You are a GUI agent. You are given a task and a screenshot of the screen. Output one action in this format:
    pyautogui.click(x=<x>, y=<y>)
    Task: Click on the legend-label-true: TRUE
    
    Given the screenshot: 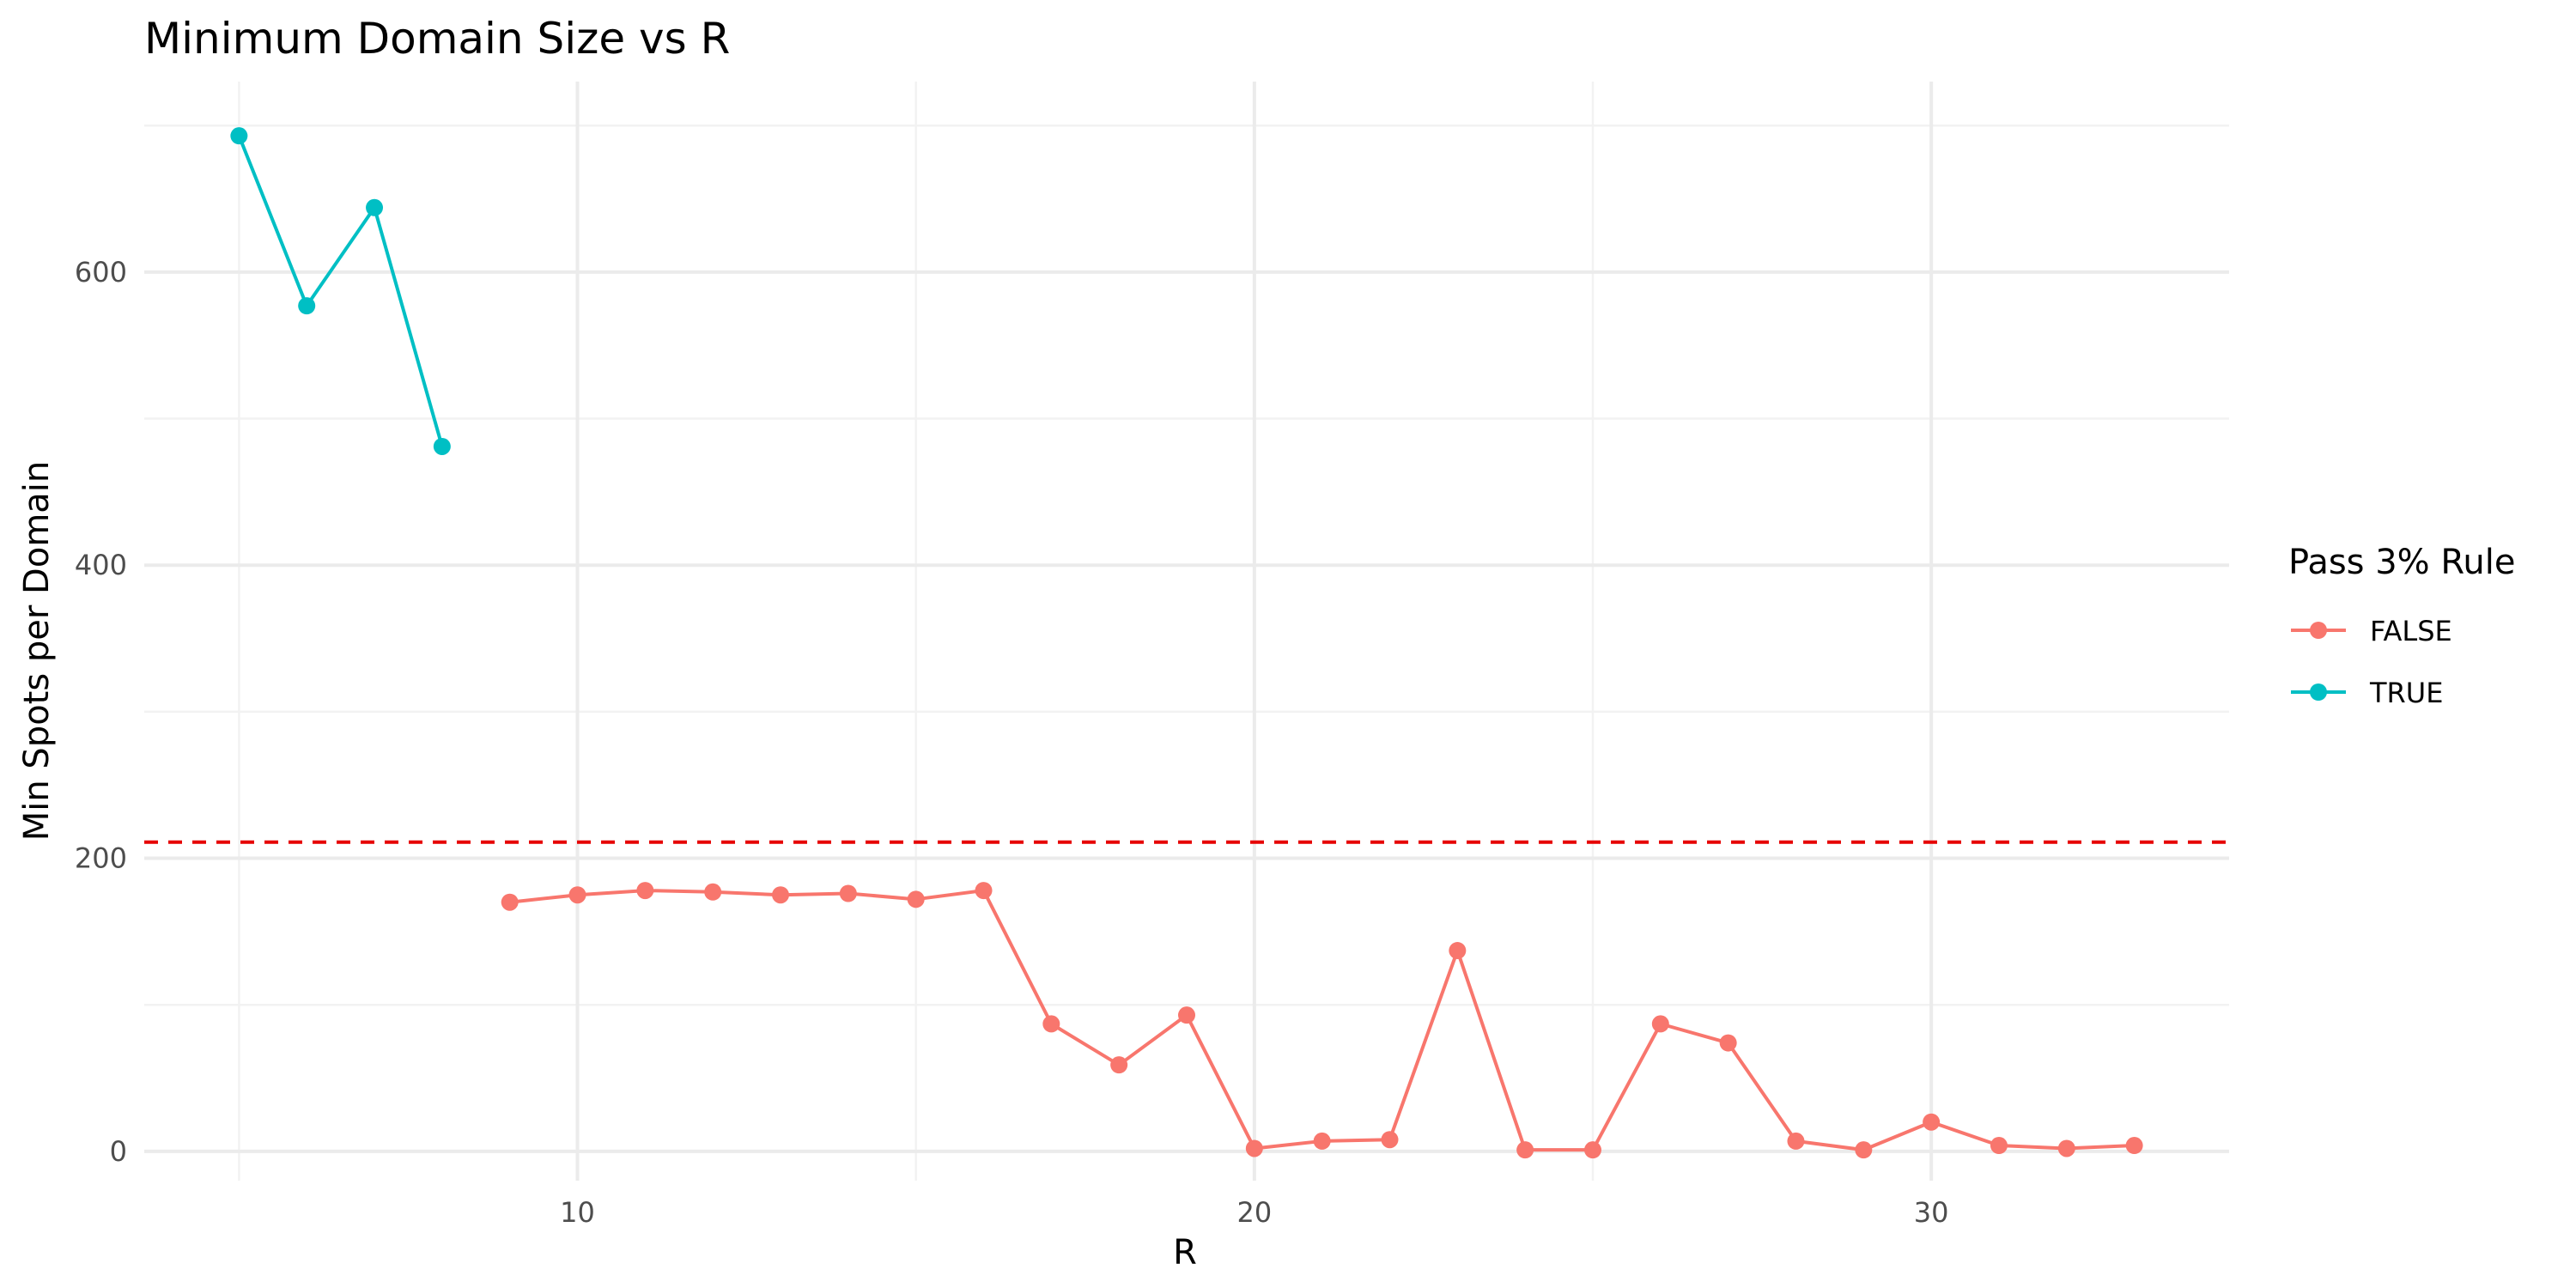 What is the action you would take?
    pyautogui.click(x=2406, y=693)
    